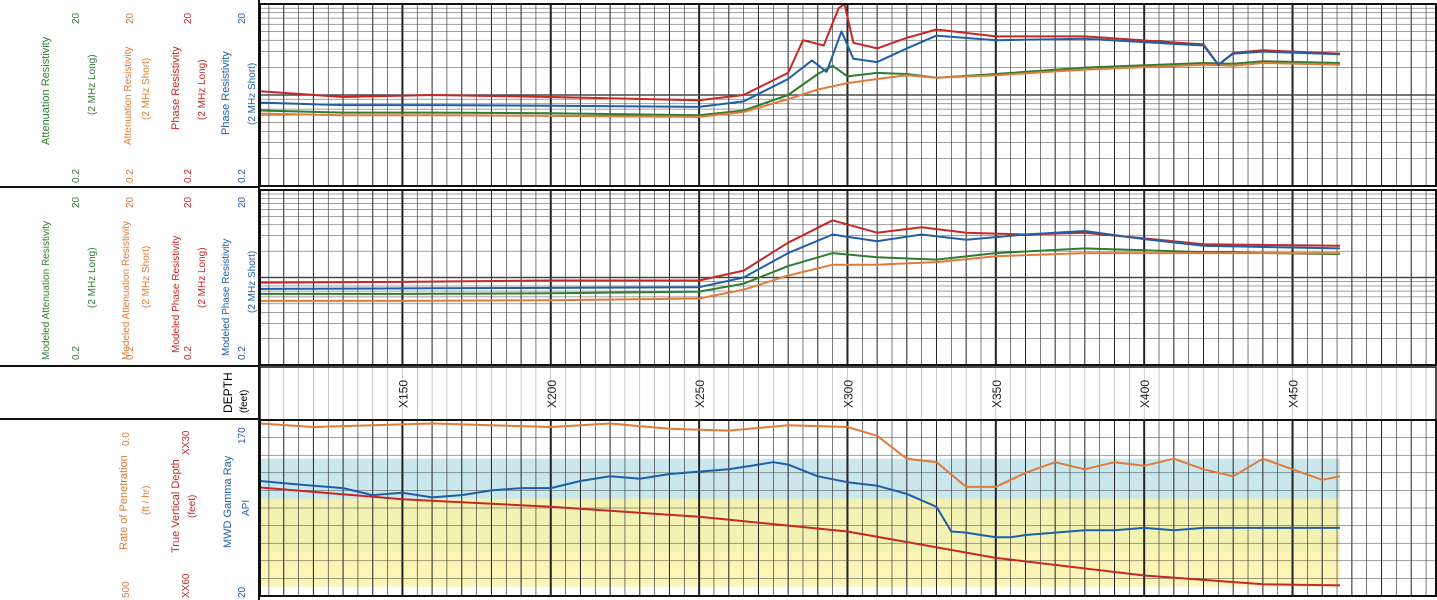  I want to click on depth-tick-label: X450, so click(1294, 394).